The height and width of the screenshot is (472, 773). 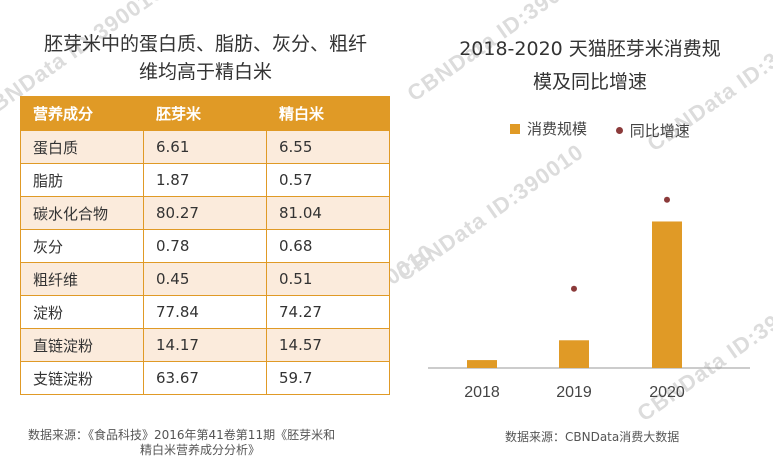 I want to click on cell-white-rice: 0.68, so click(x=328, y=246).